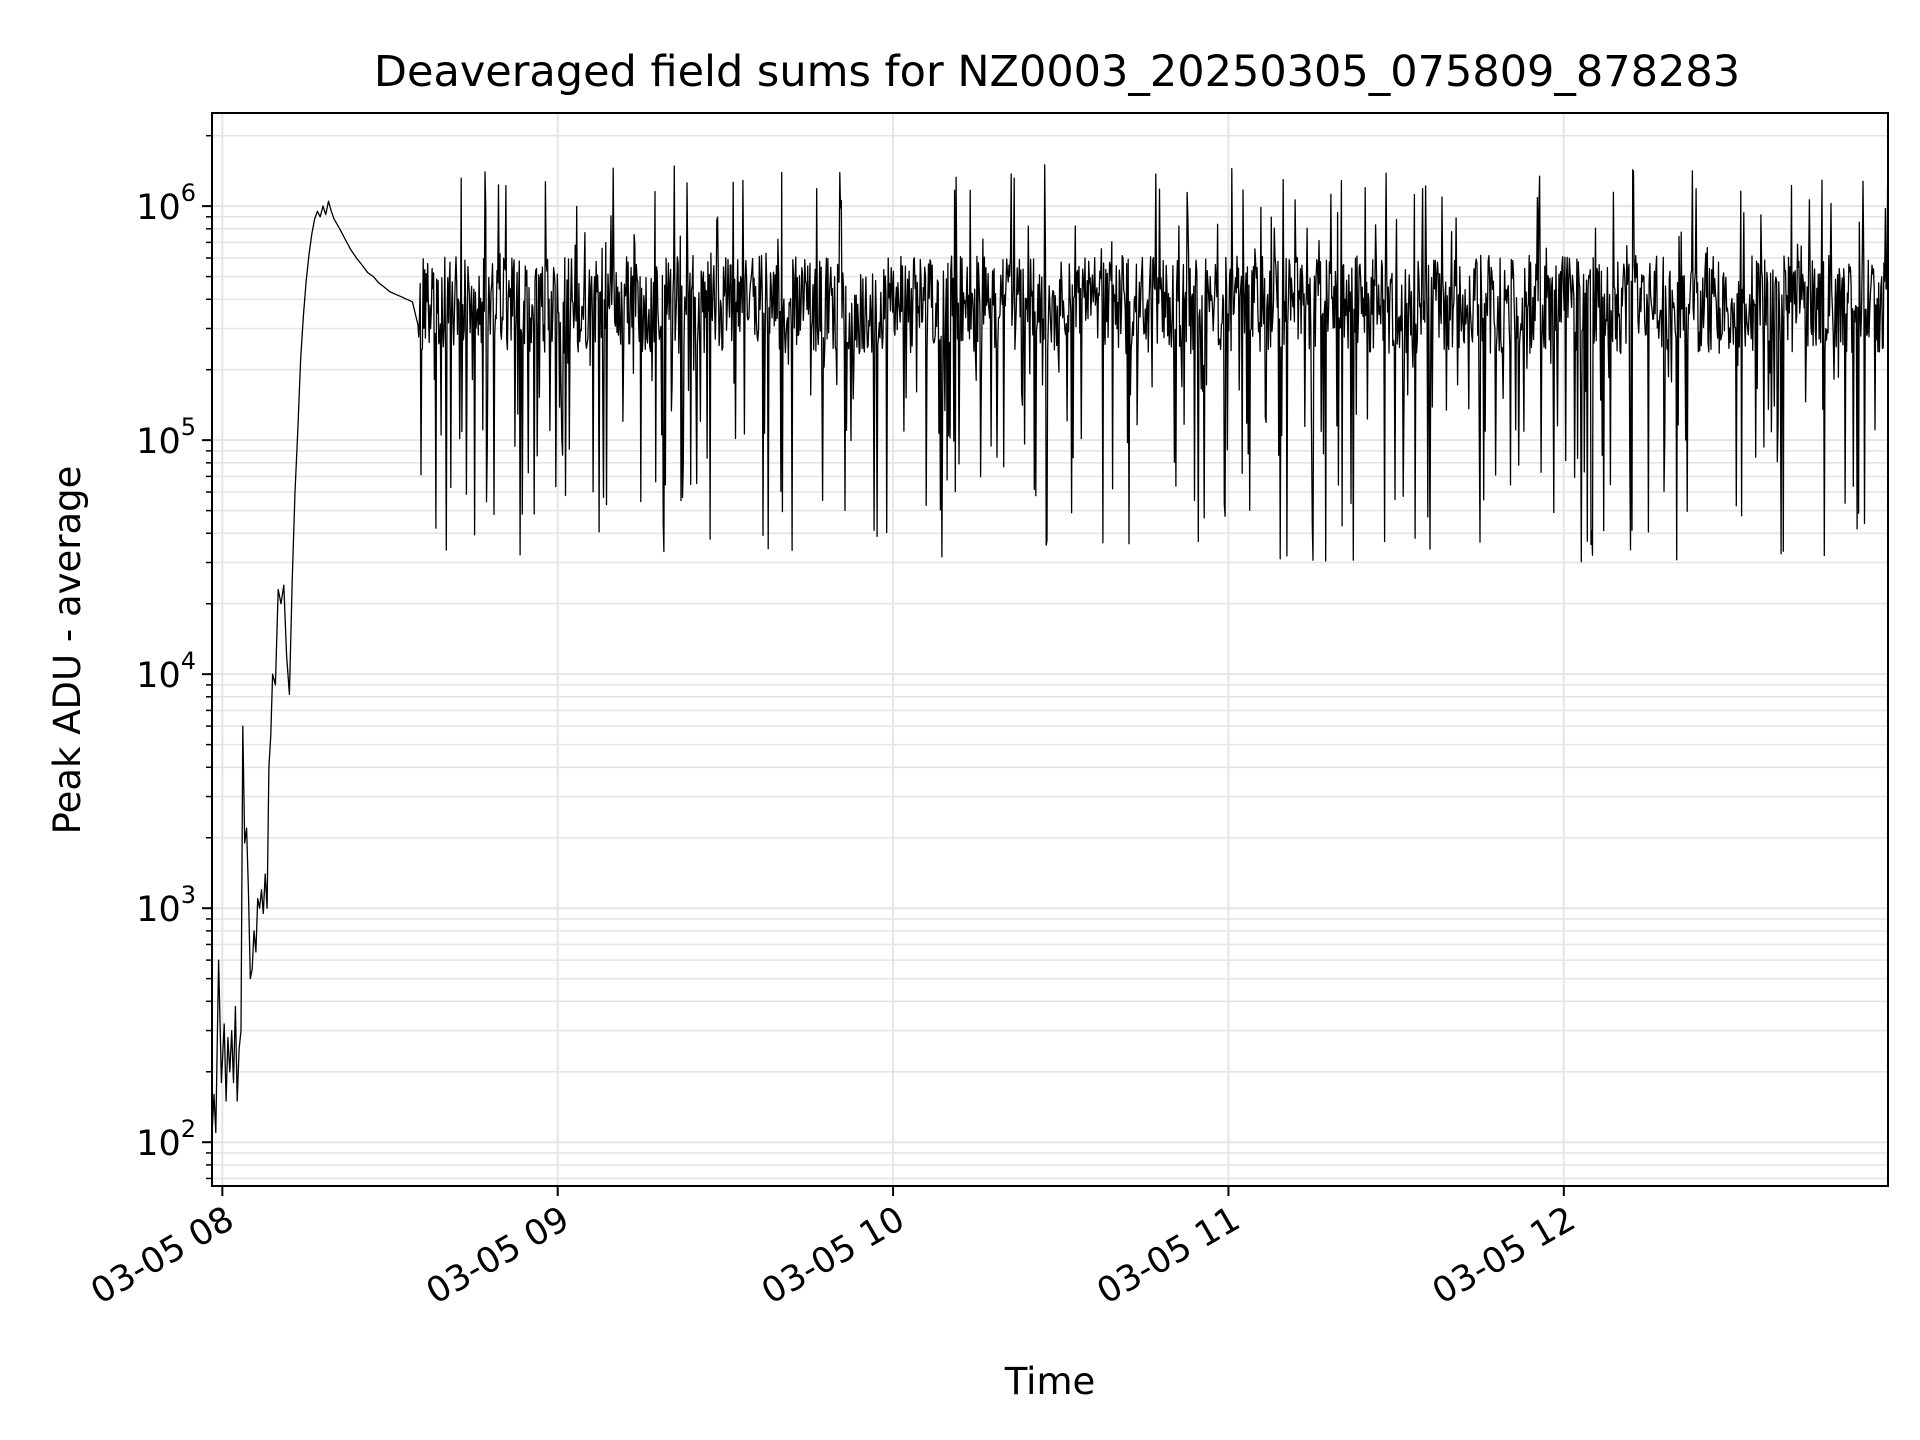  Describe the element at coordinates (166, 671) in the screenshot. I see `y-tick-label: 10⁴` at that location.